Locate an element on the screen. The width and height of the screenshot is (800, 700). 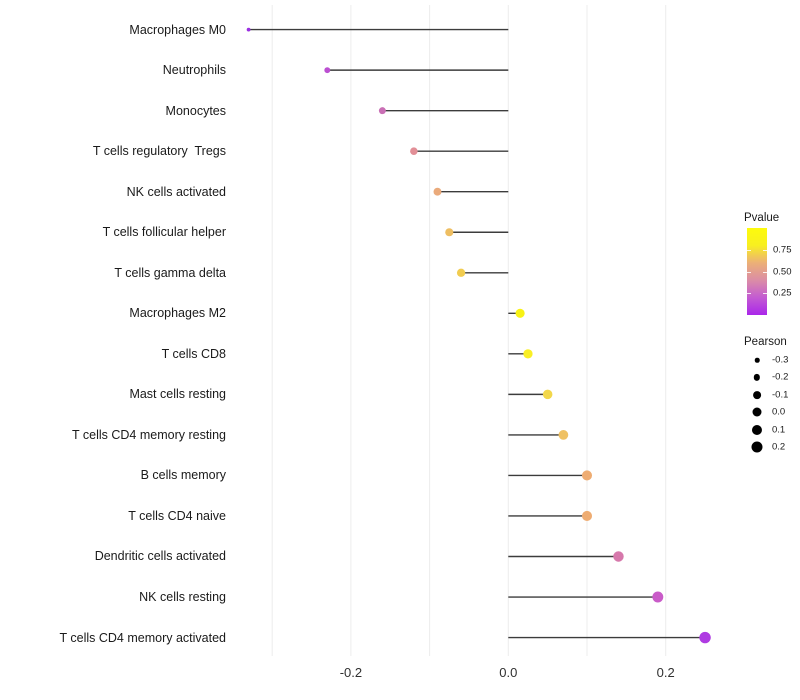
y-axis-label: T cells CD4 memory resting is located at coordinates (149, 434).